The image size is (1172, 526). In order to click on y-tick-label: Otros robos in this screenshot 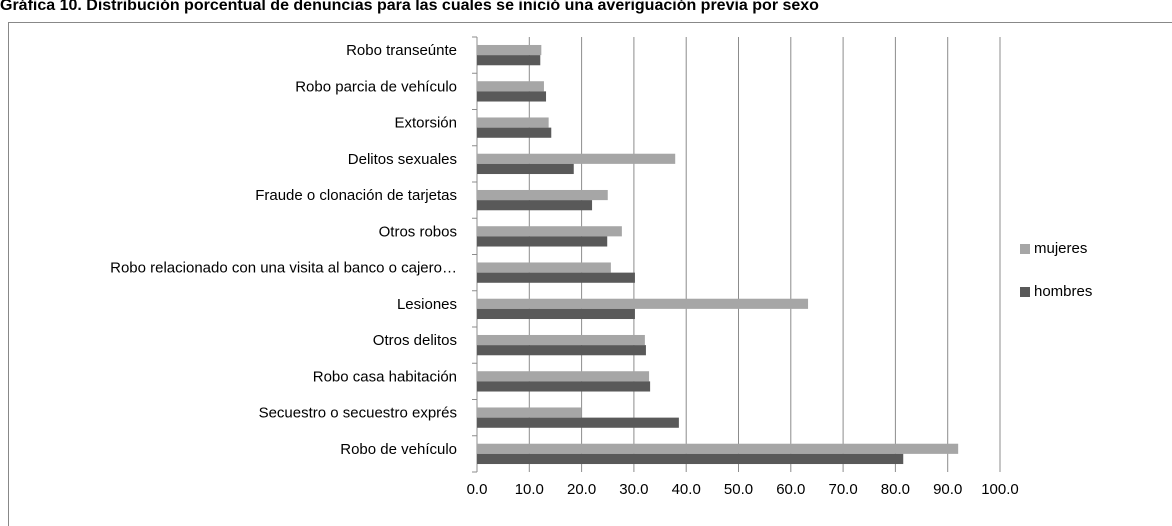, I will do `click(418, 231)`.